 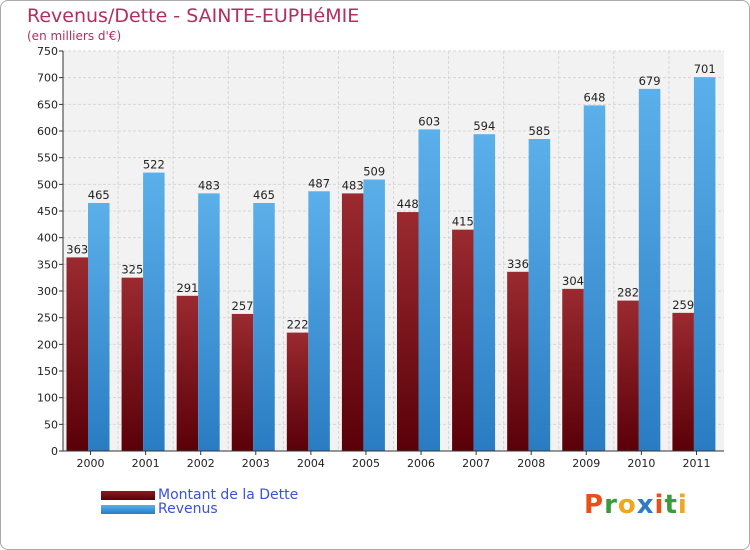 I want to click on data-label-dette: 363, so click(x=77, y=249).